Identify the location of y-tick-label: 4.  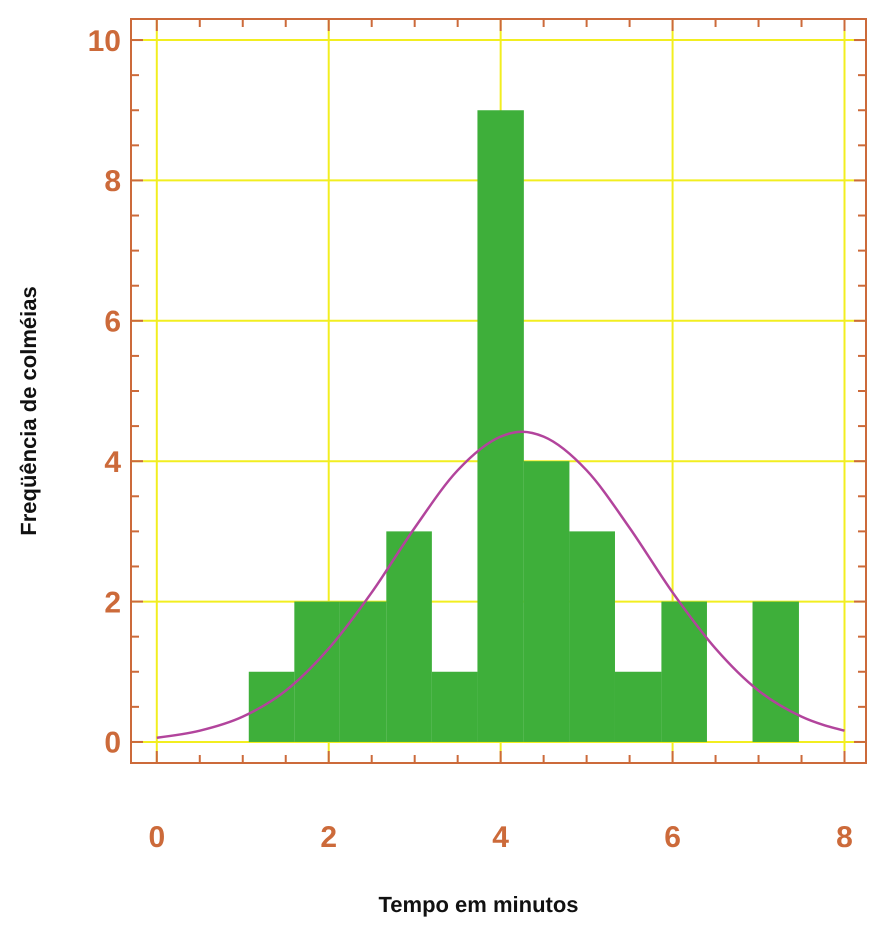
(113, 462).